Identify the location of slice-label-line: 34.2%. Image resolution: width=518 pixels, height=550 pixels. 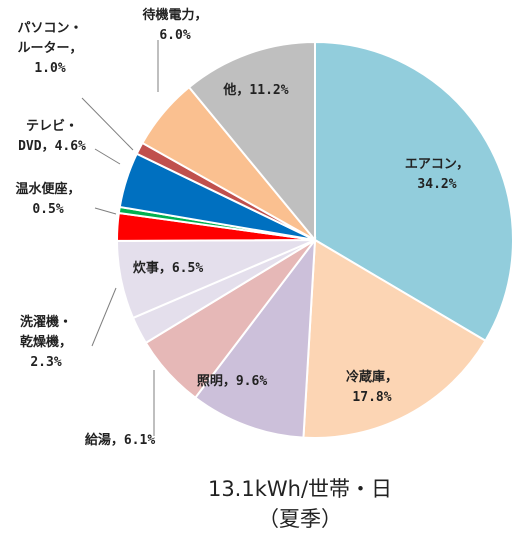
(436, 184).